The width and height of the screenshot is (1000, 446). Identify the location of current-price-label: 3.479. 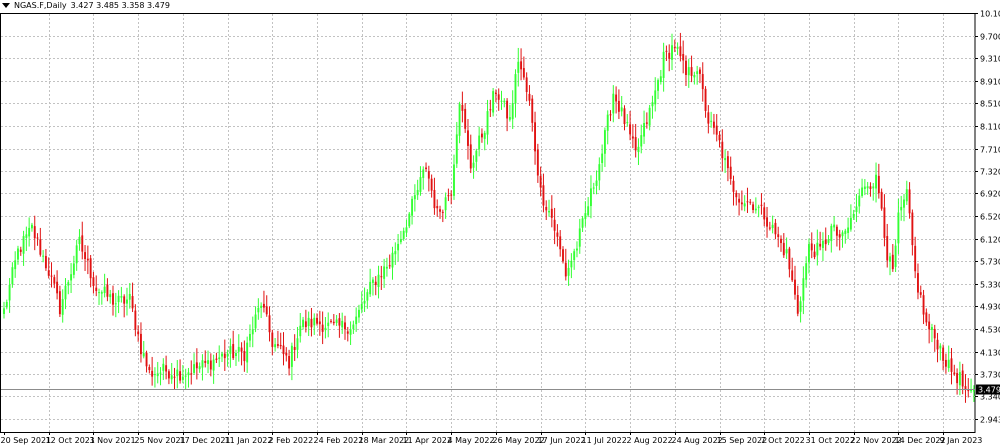
(989, 390).